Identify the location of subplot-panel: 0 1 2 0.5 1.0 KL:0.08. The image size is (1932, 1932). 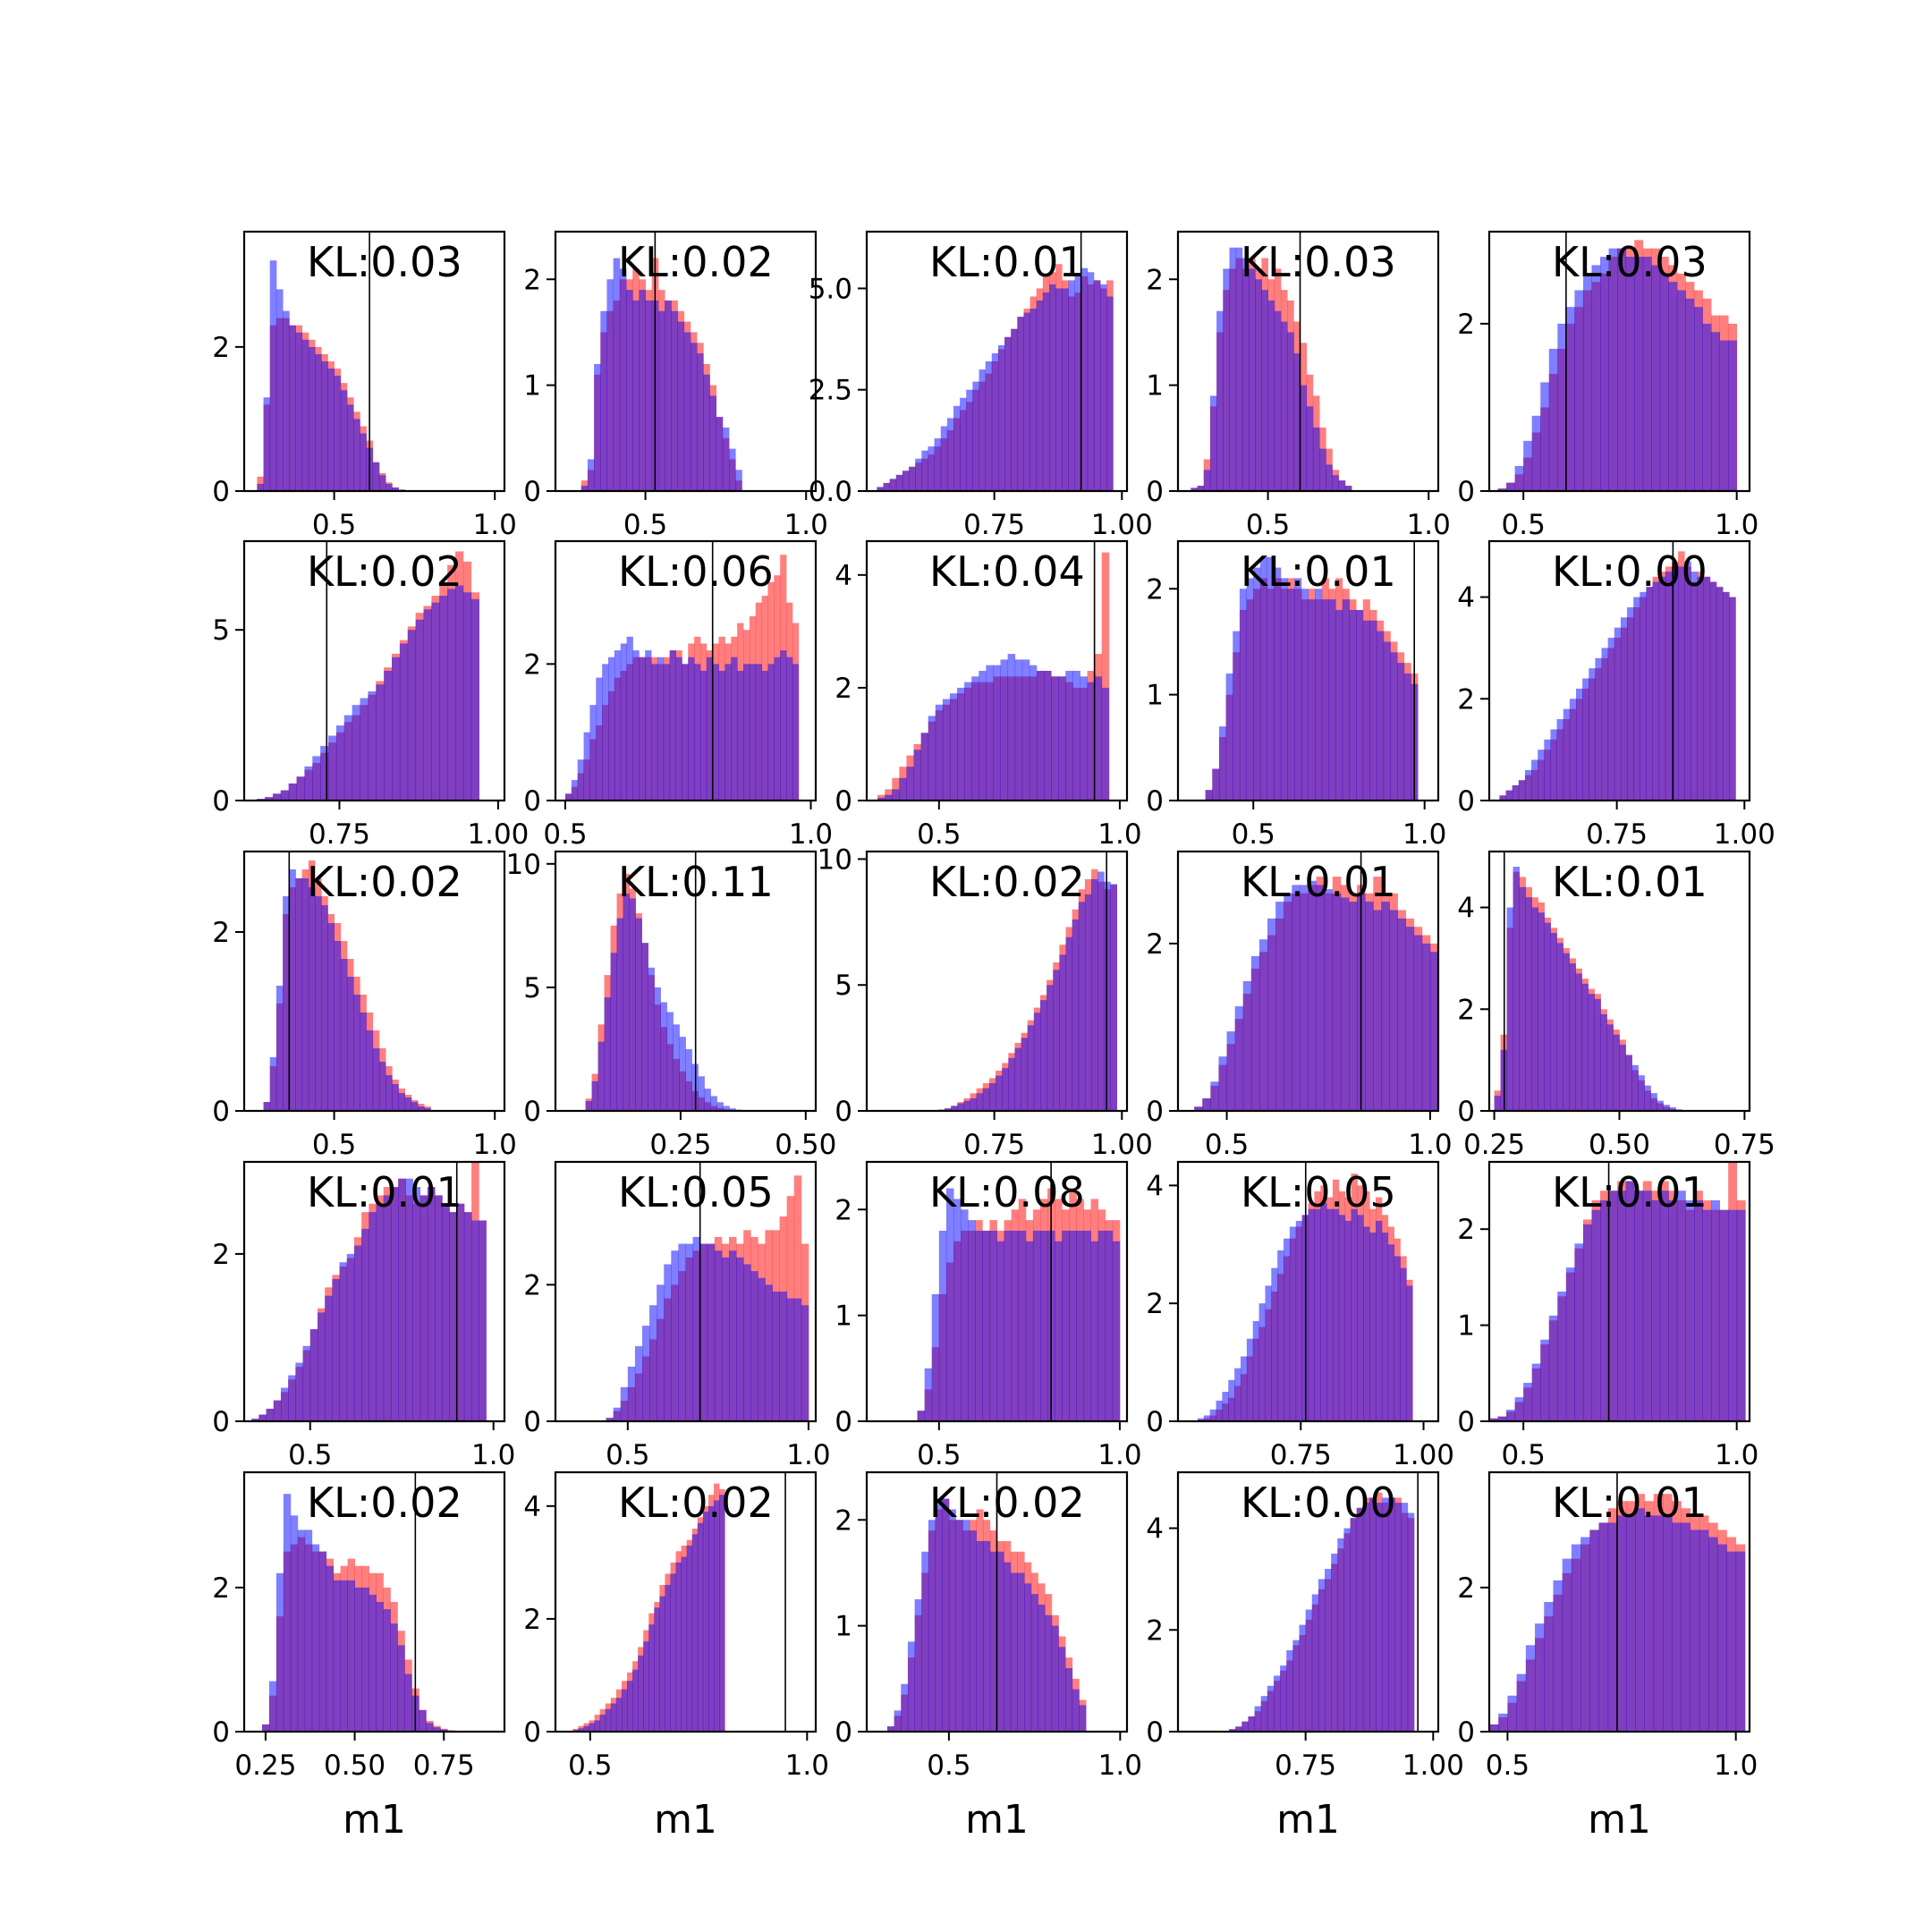
(988, 1315).